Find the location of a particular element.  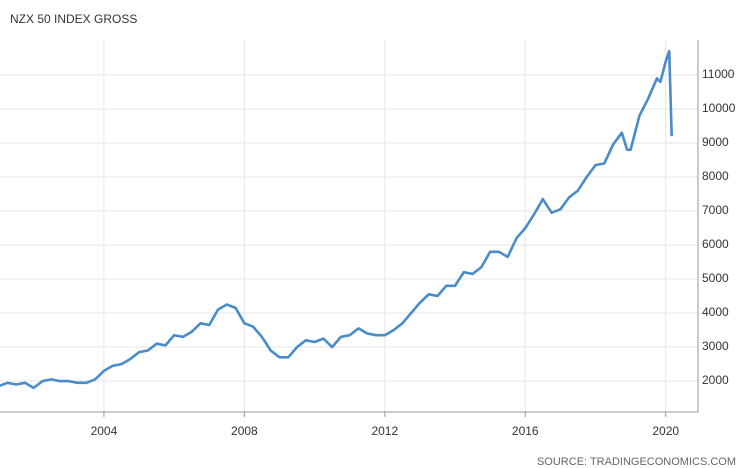

x-tick-label: 2016 is located at coordinates (525, 431).